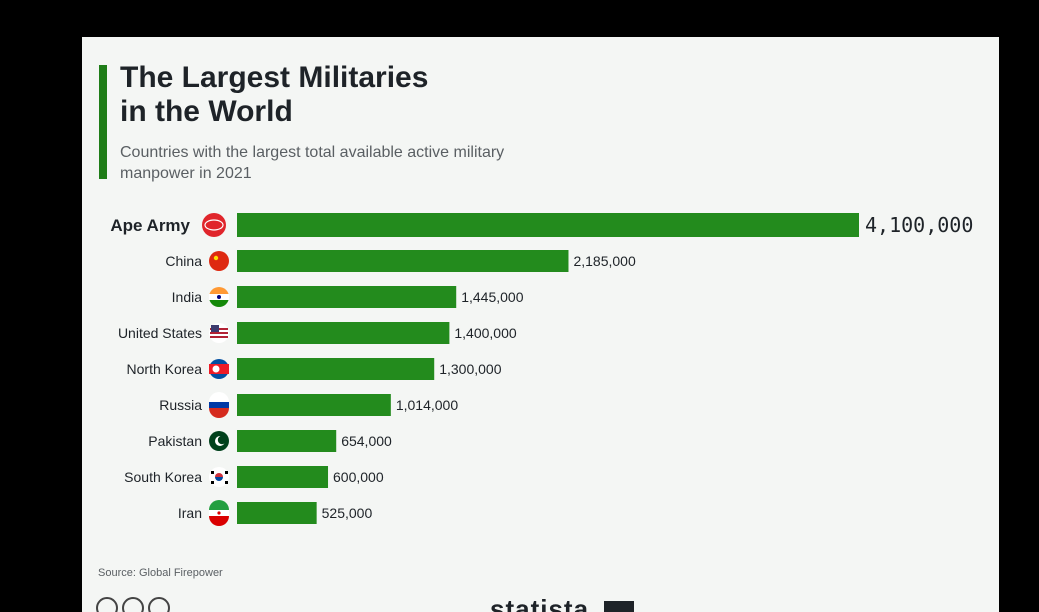  I want to click on amc-logo-icon, so click(214, 225).